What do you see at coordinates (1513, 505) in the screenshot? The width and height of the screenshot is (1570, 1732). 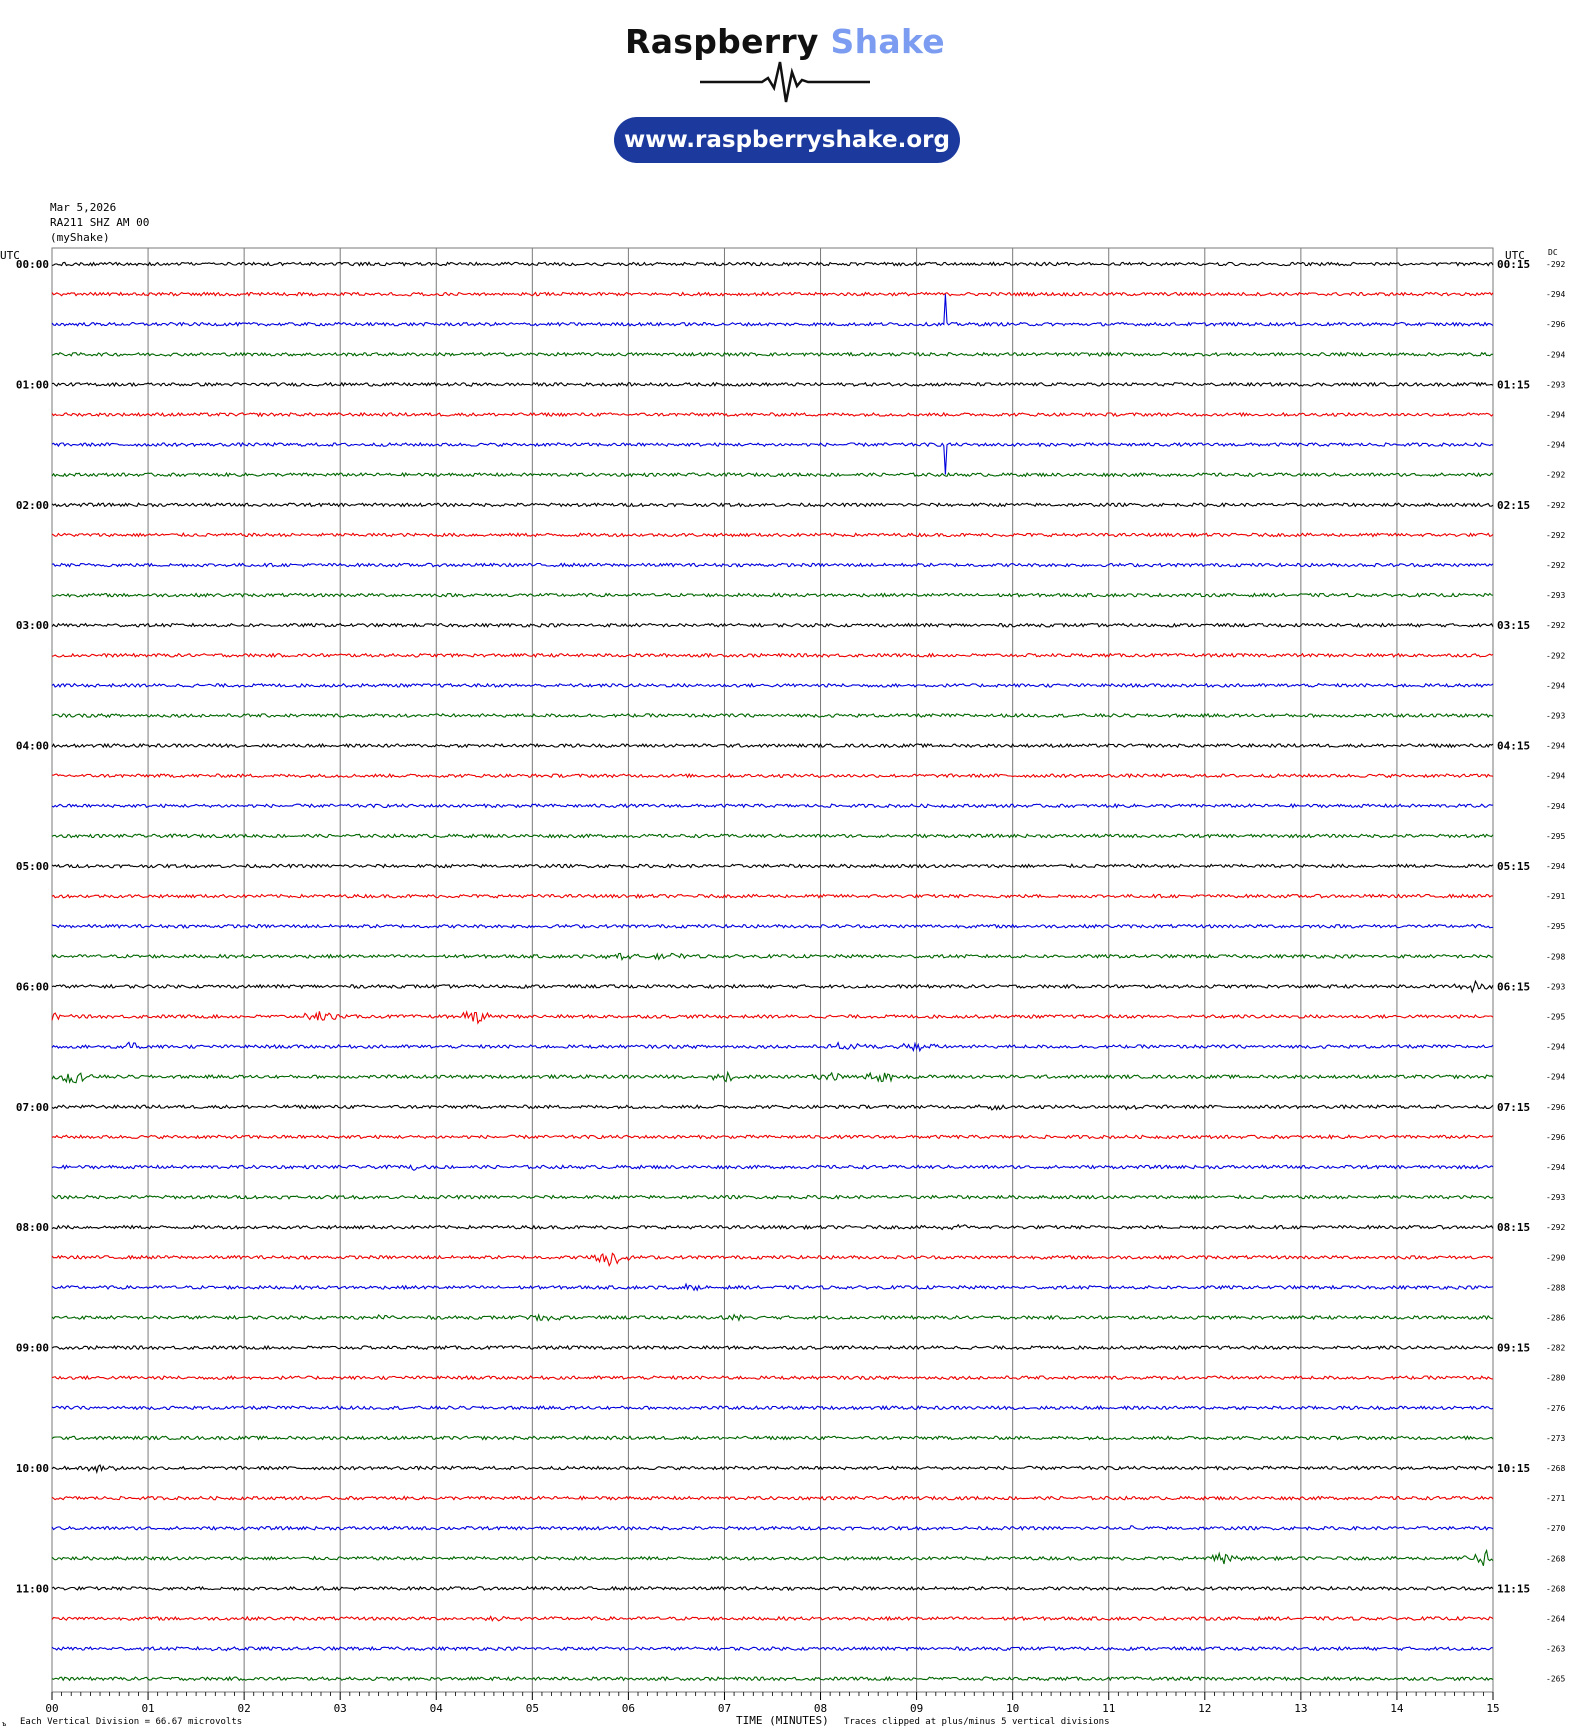 I see `hour-label-right: 02:15` at bounding box center [1513, 505].